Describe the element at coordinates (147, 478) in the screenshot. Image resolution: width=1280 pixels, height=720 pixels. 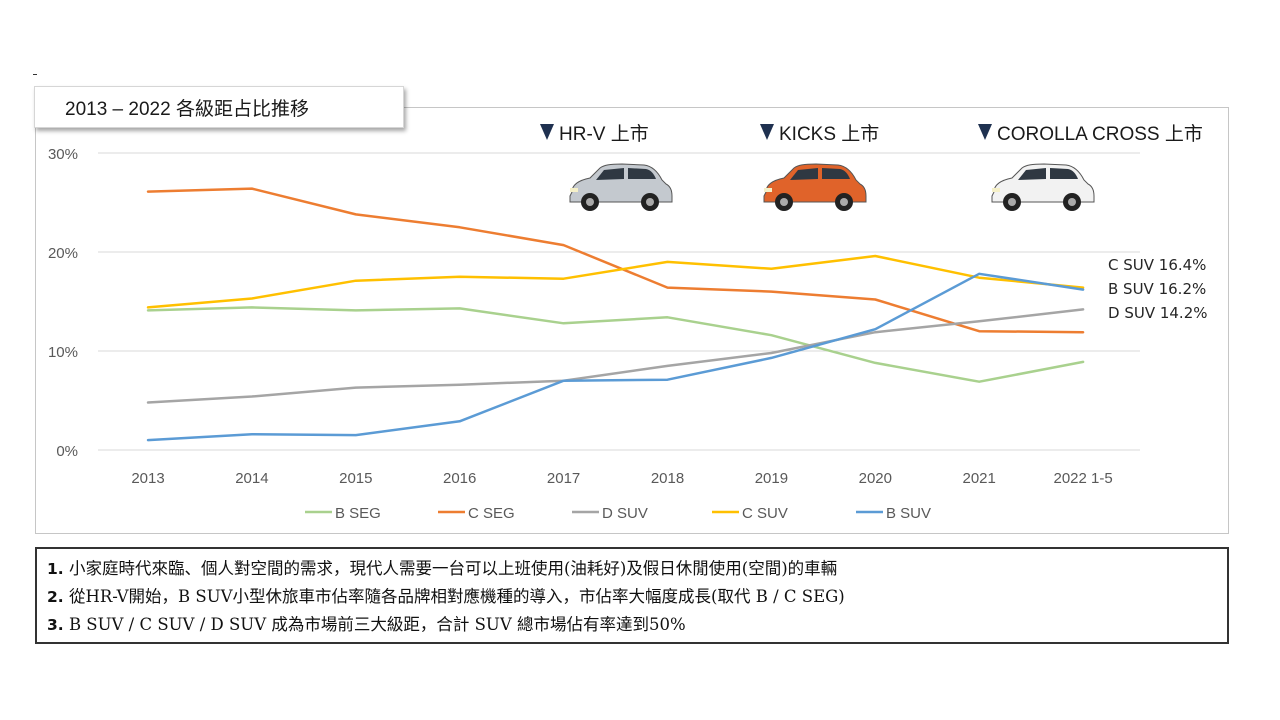
I see `x-tick-label: 2013` at that location.